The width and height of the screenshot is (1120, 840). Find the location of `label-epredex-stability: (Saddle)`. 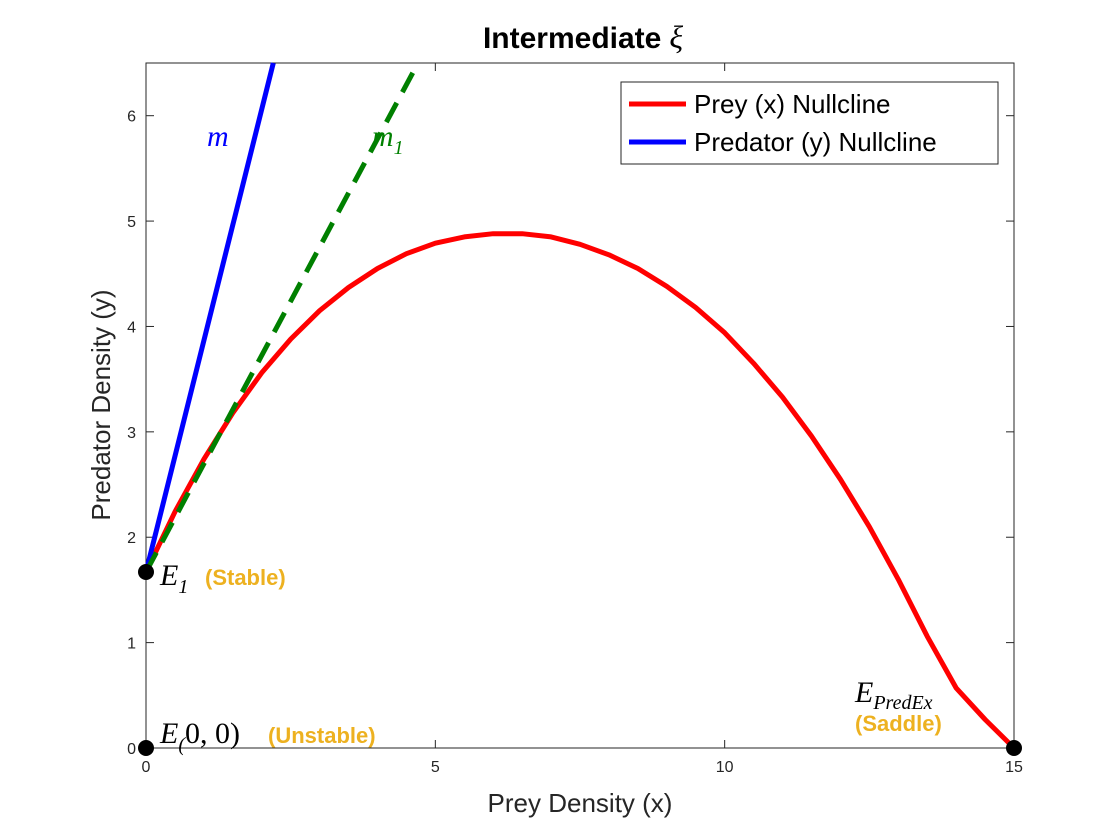

label-epredex-stability: (Saddle) is located at coordinates (898, 723).